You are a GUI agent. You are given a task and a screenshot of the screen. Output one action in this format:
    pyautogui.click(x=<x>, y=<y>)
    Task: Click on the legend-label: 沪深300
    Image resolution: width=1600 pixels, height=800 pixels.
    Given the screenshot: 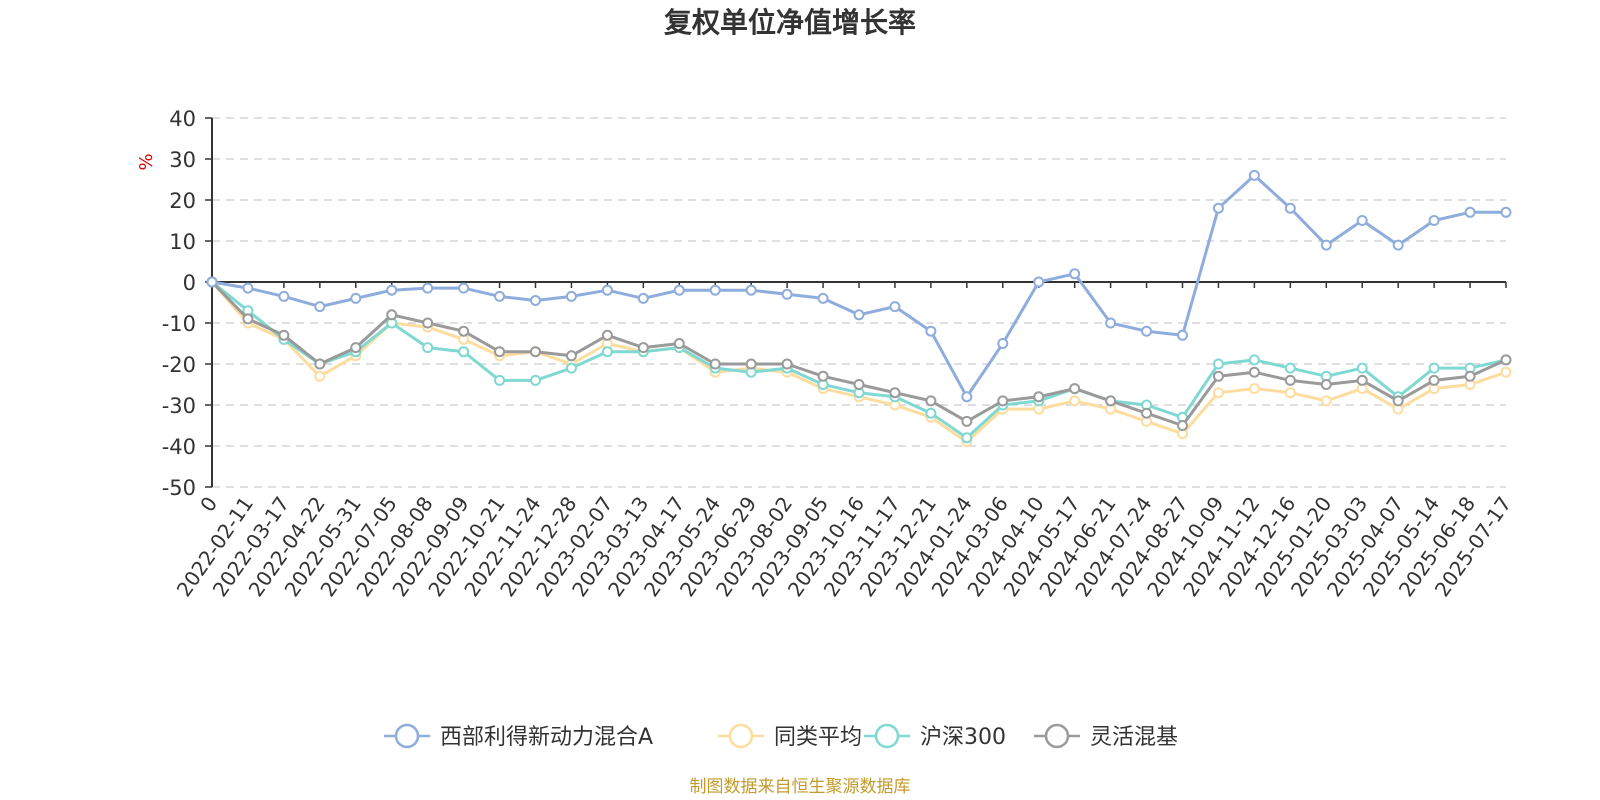 What is the action you would take?
    pyautogui.click(x=963, y=737)
    